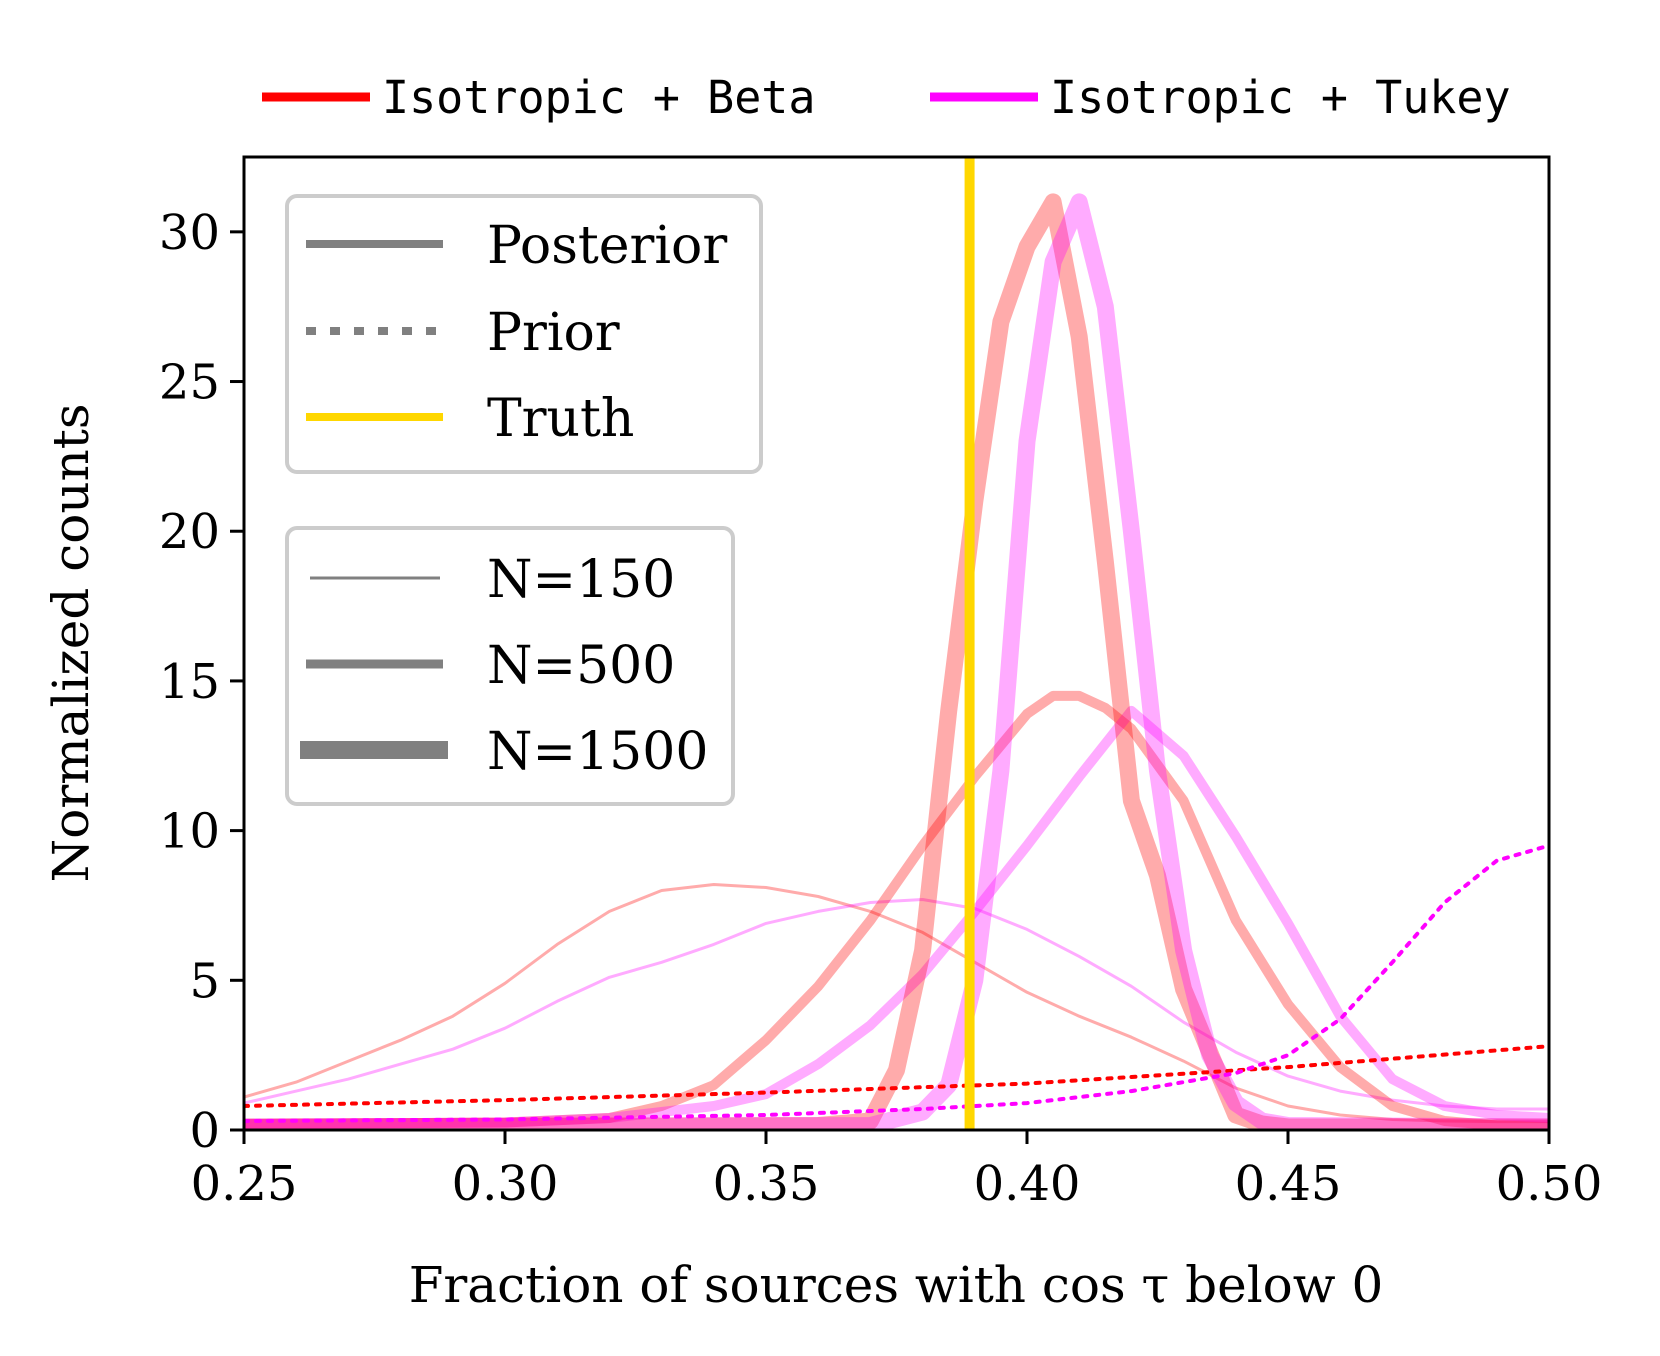 The height and width of the screenshot is (1356, 1660). What do you see at coordinates (896, 1285) in the screenshot?
I see `x-axis-label: Fraction of sources with cos τ below 0` at bounding box center [896, 1285].